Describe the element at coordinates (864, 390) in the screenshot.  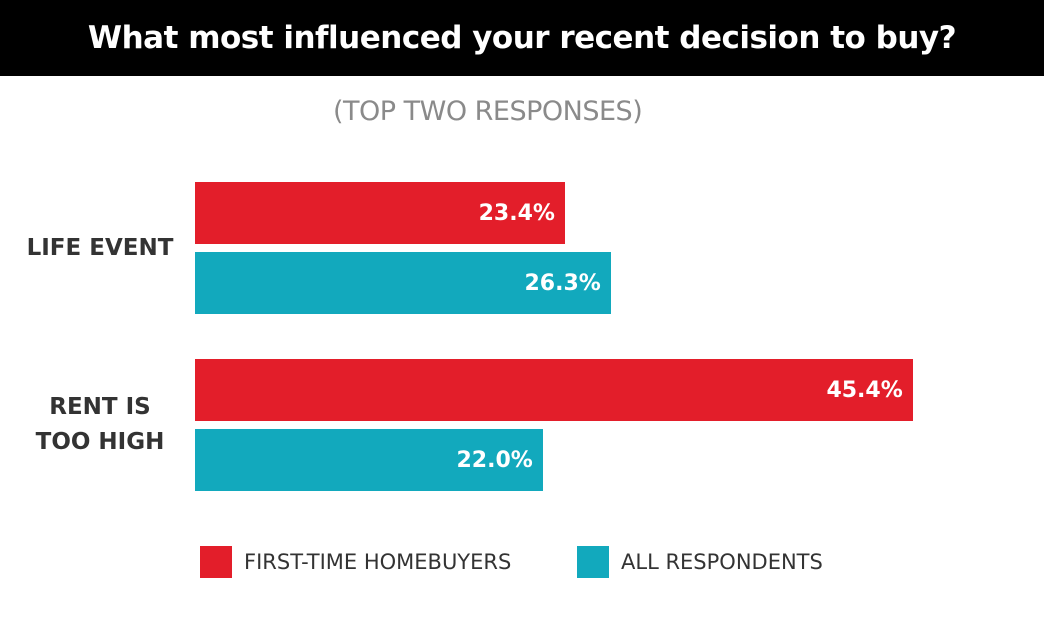
I see `data-label: 45.4%` at that location.